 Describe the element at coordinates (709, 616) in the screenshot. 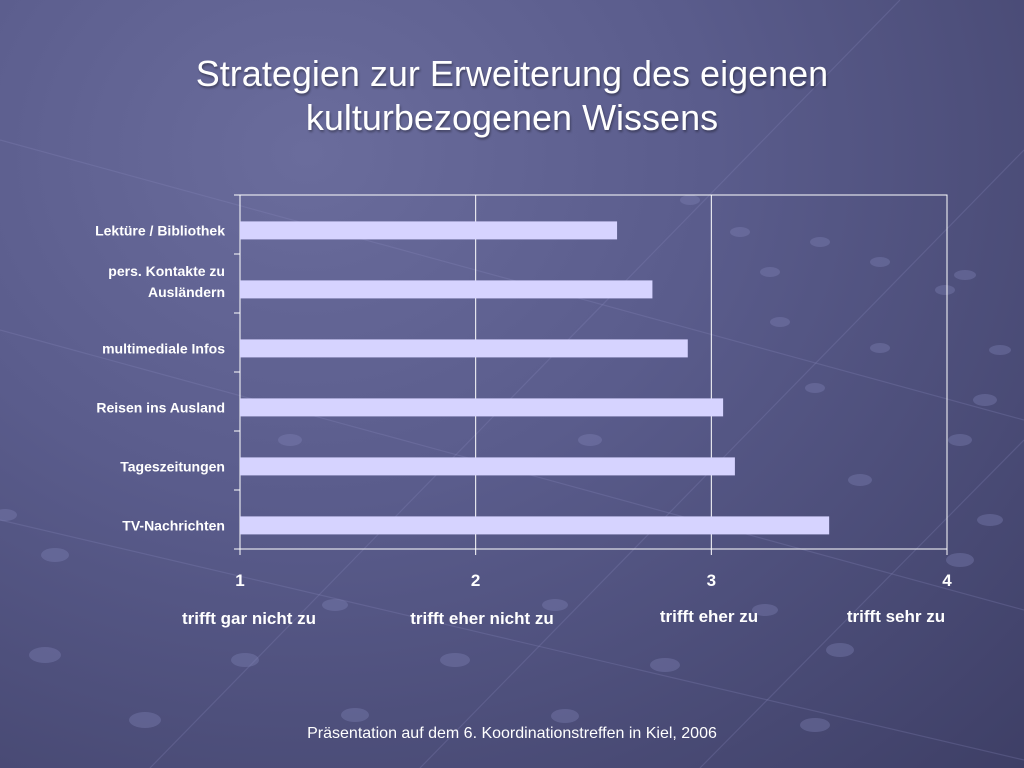

I see `scale-label-3: trifft eher zu` at that location.